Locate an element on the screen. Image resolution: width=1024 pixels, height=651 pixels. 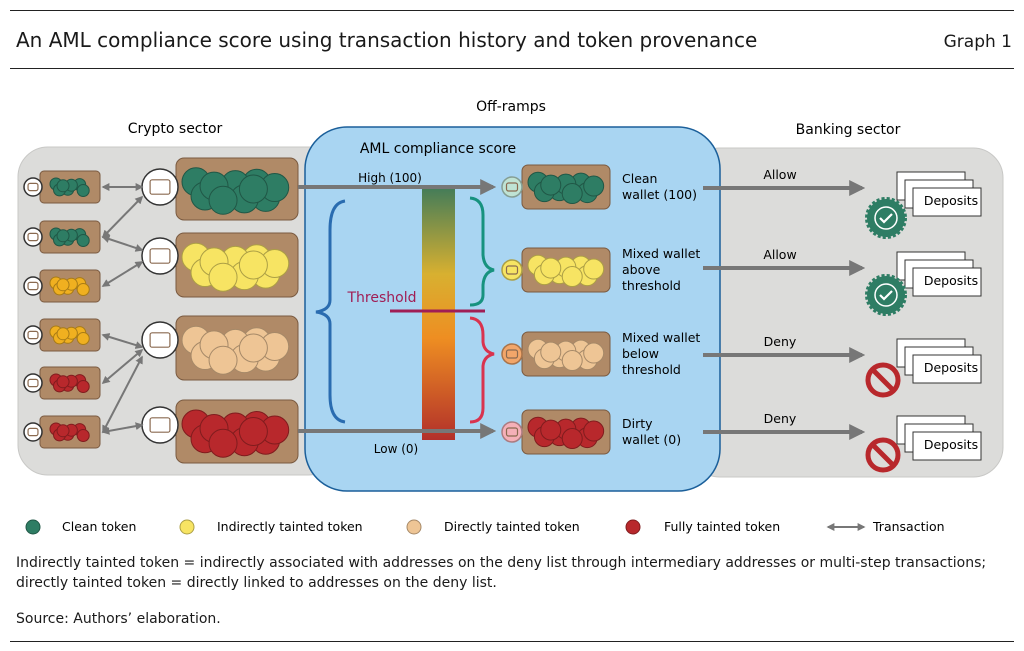
legend-label: Clean token is located at coordinates (99, 526).